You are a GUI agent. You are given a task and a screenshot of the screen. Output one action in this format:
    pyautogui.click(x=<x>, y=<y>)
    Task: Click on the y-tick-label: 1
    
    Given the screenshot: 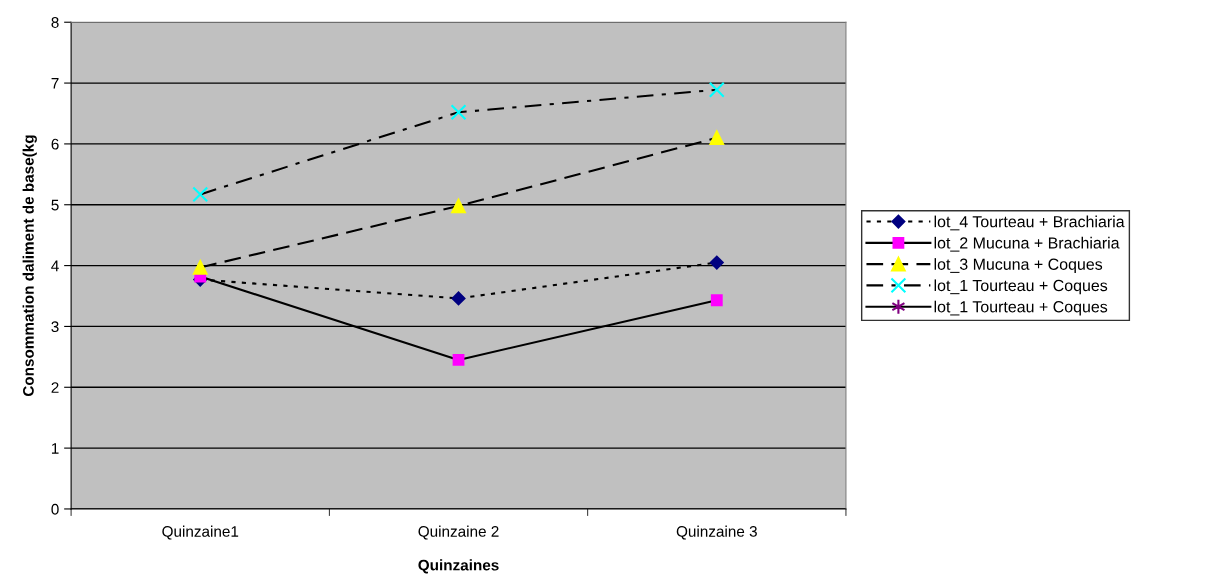 What is the action you would take?
    pyautogui.click(x=55, y=448)
    